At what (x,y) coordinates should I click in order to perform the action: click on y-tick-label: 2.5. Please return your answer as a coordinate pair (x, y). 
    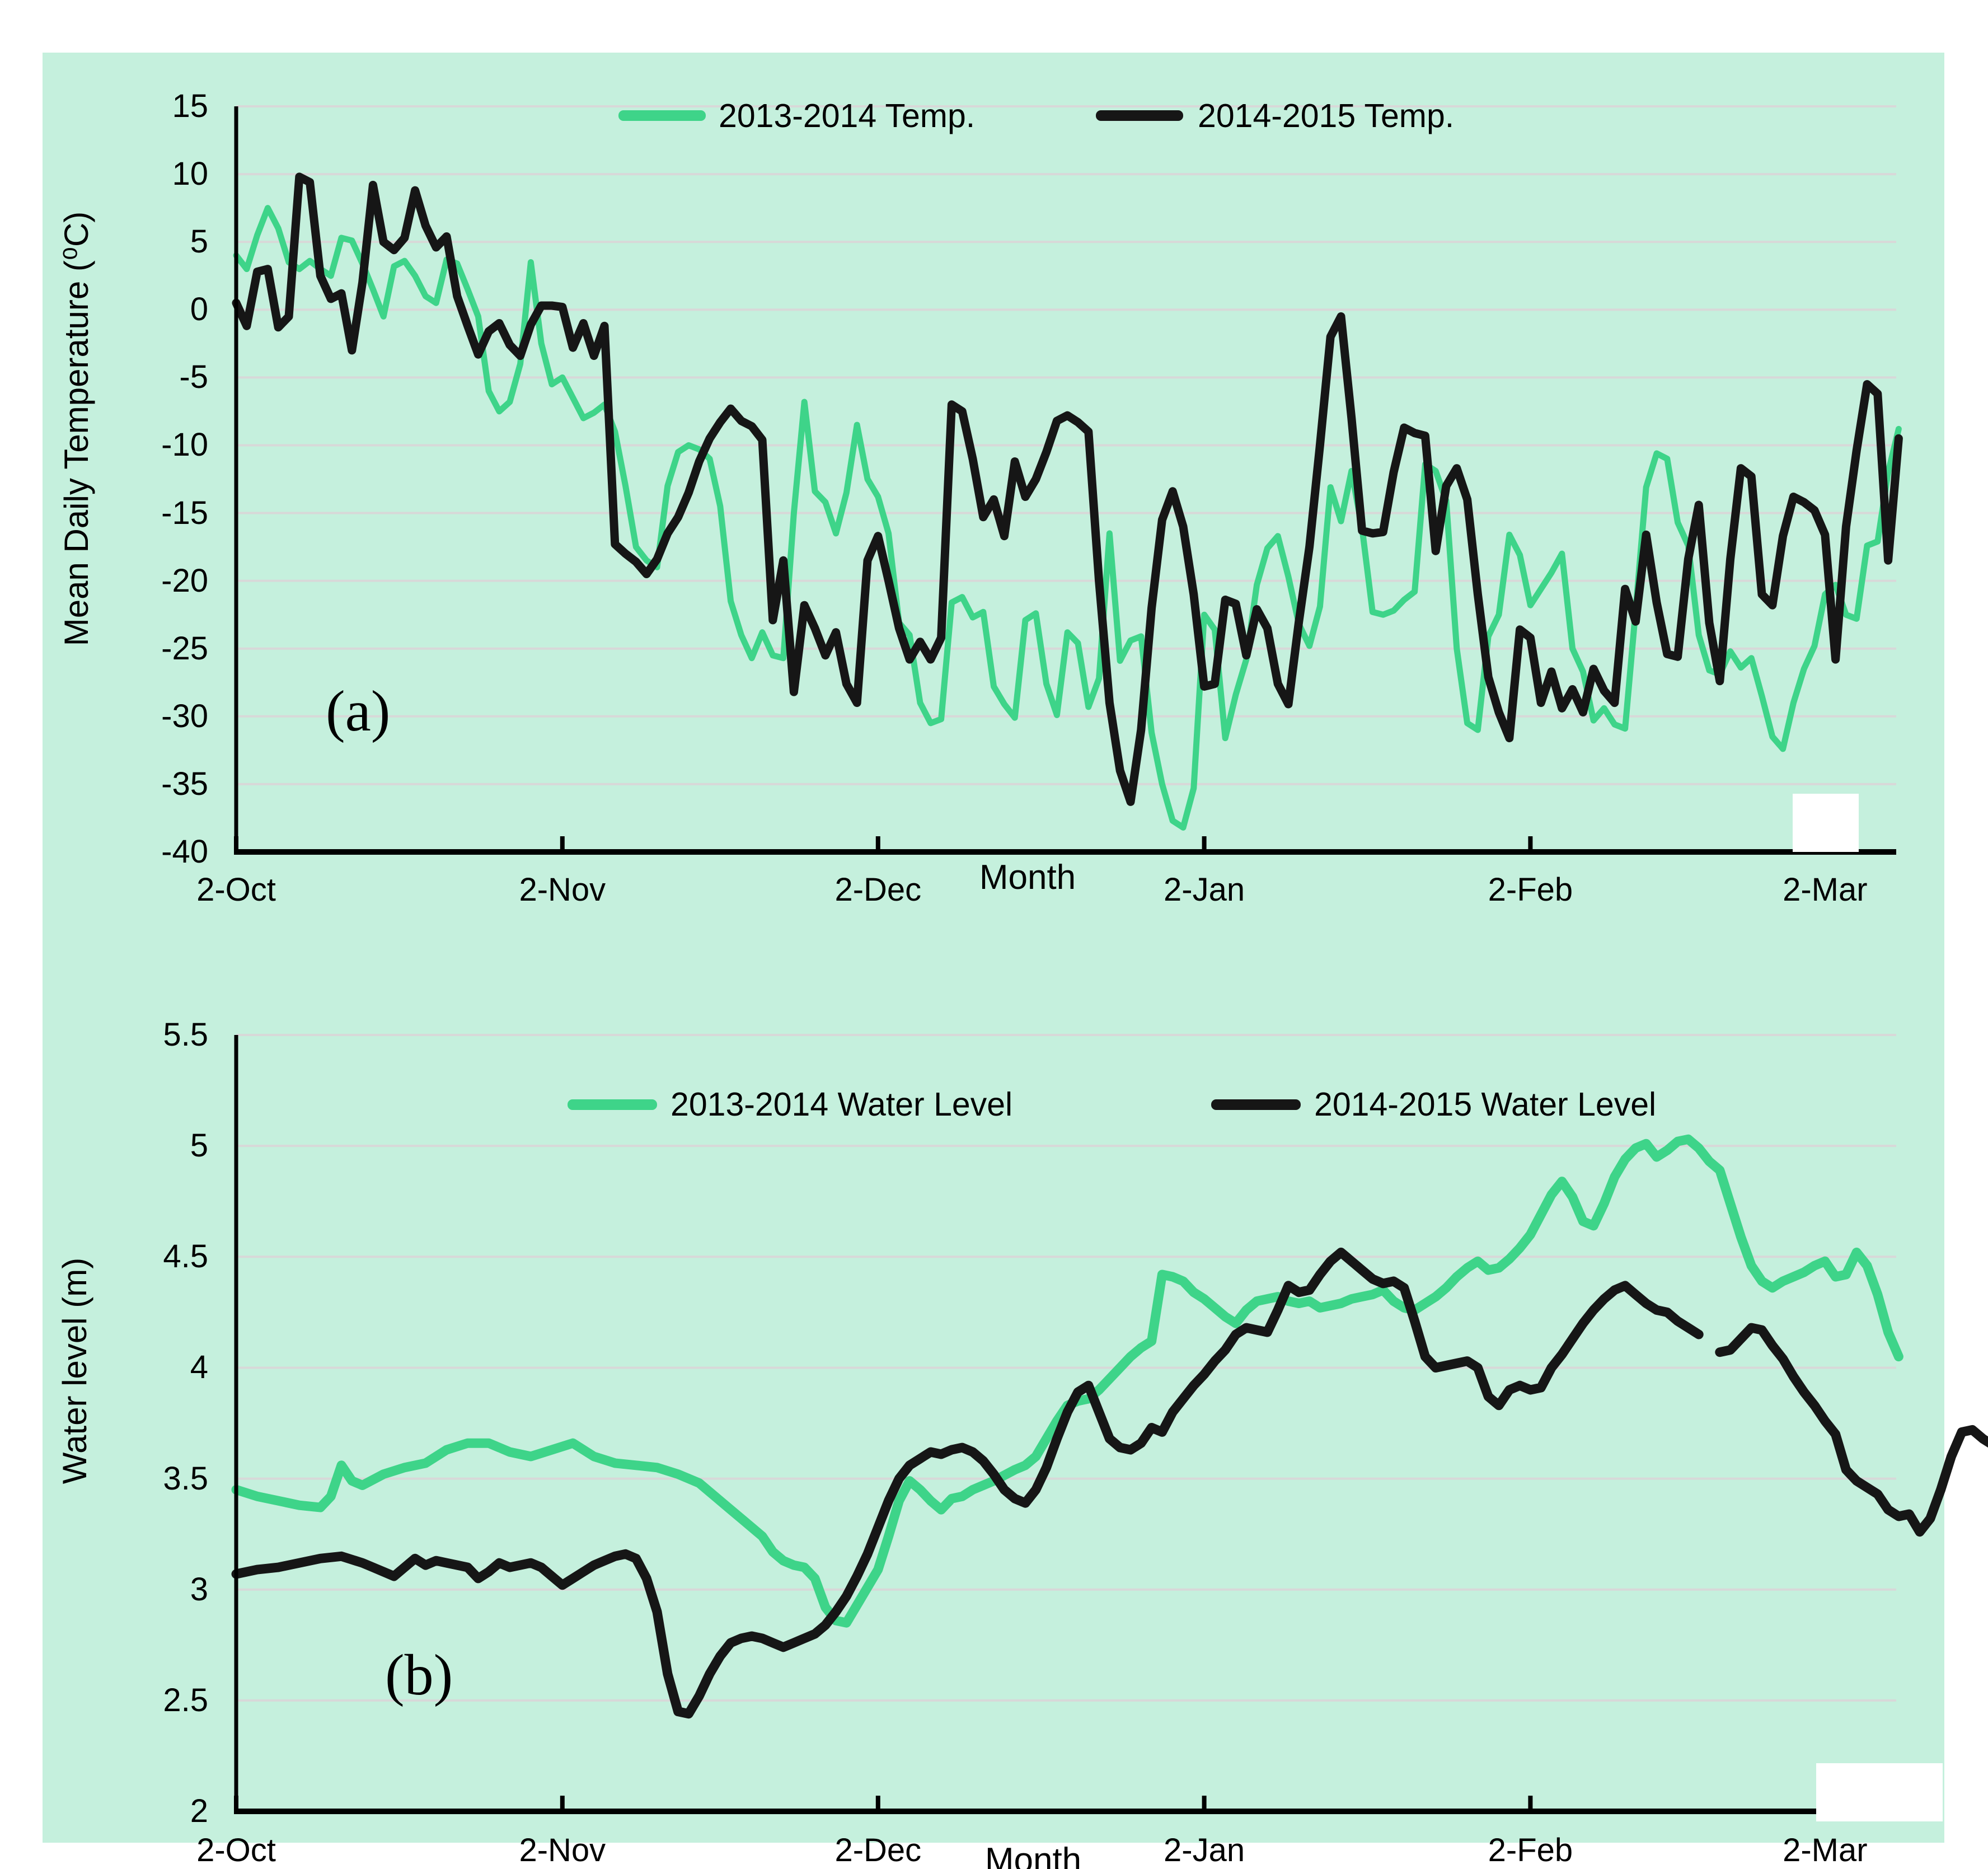
    Looking at the image, I should click on (185, 1699).